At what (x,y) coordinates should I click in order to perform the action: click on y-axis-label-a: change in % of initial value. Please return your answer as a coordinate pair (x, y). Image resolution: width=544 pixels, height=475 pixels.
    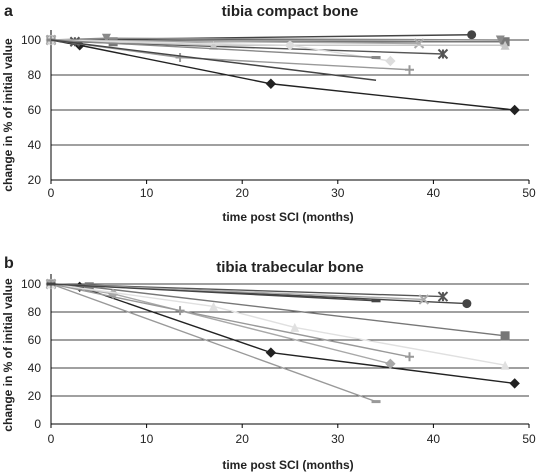
    Looking at the image, I should click on (8, 115).